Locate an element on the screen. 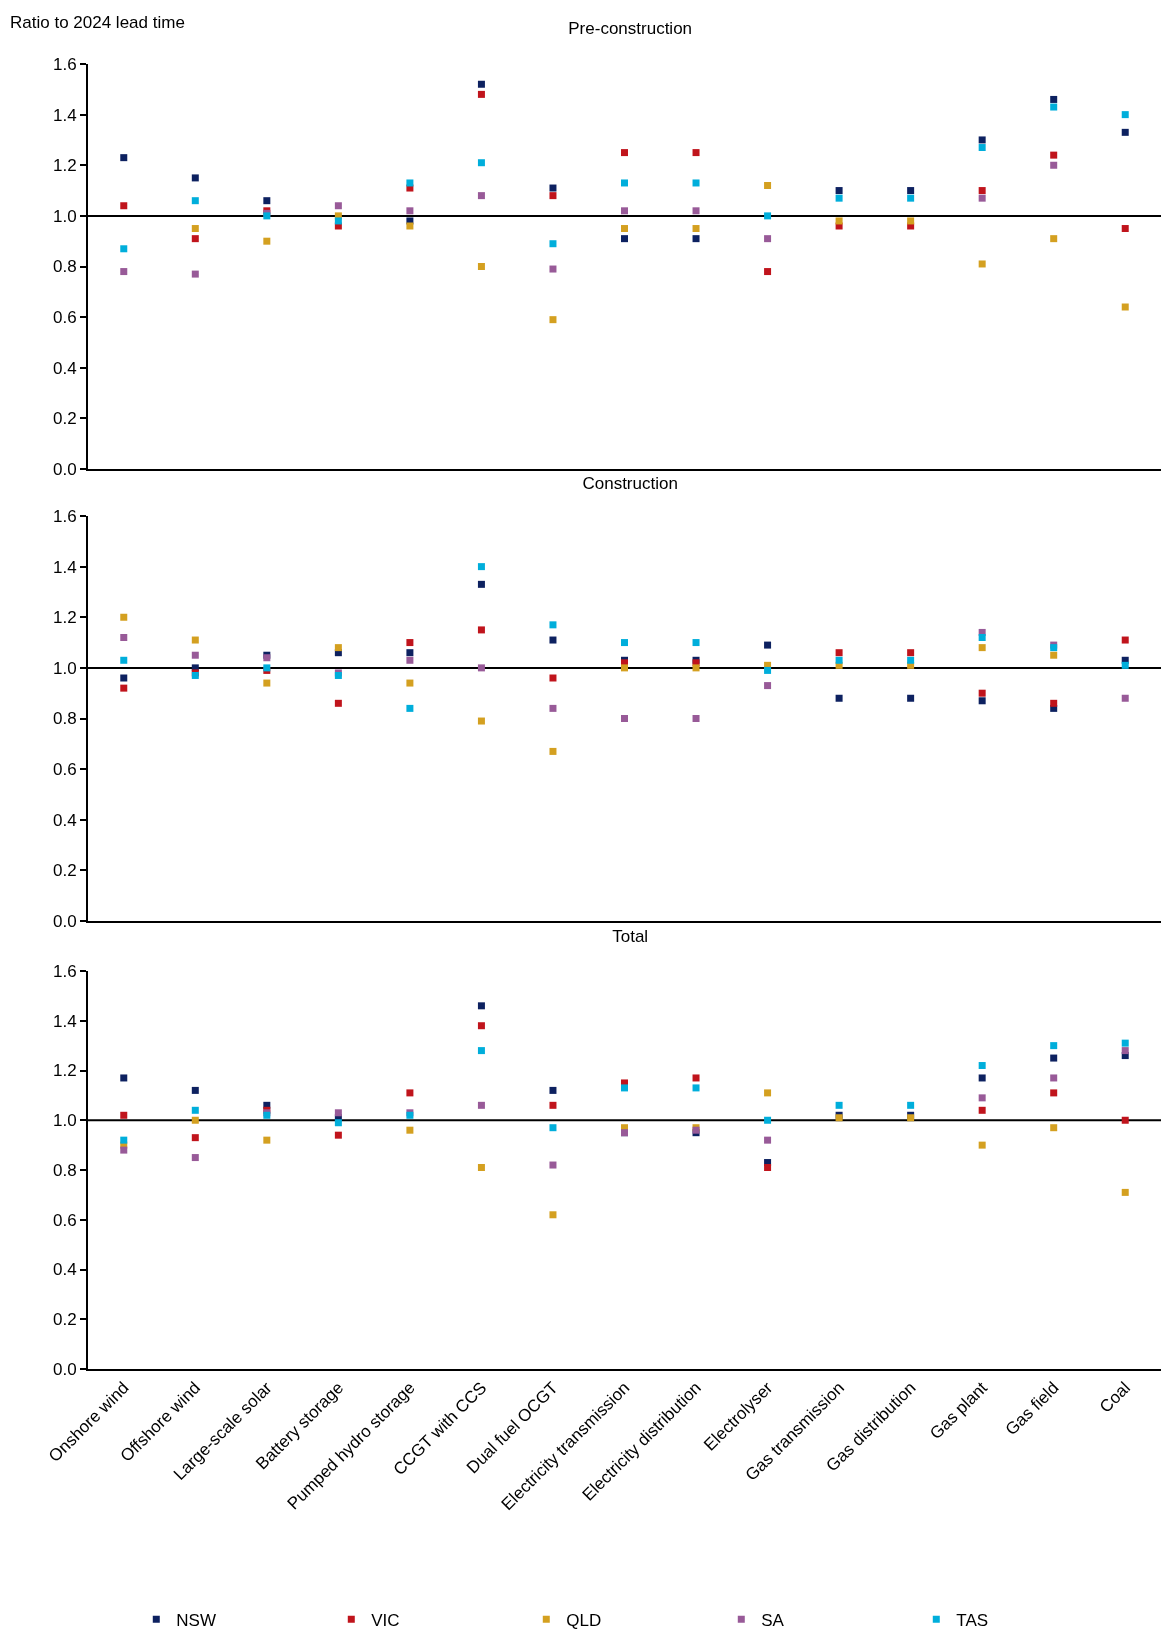  y-axis-title: Ratio to 2024 lead time is located at coordinates (97, 22).